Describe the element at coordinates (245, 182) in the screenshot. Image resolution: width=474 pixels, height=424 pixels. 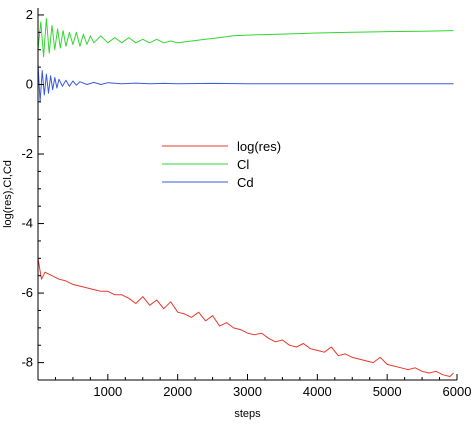
I see `legend-label: Cd` at that location.